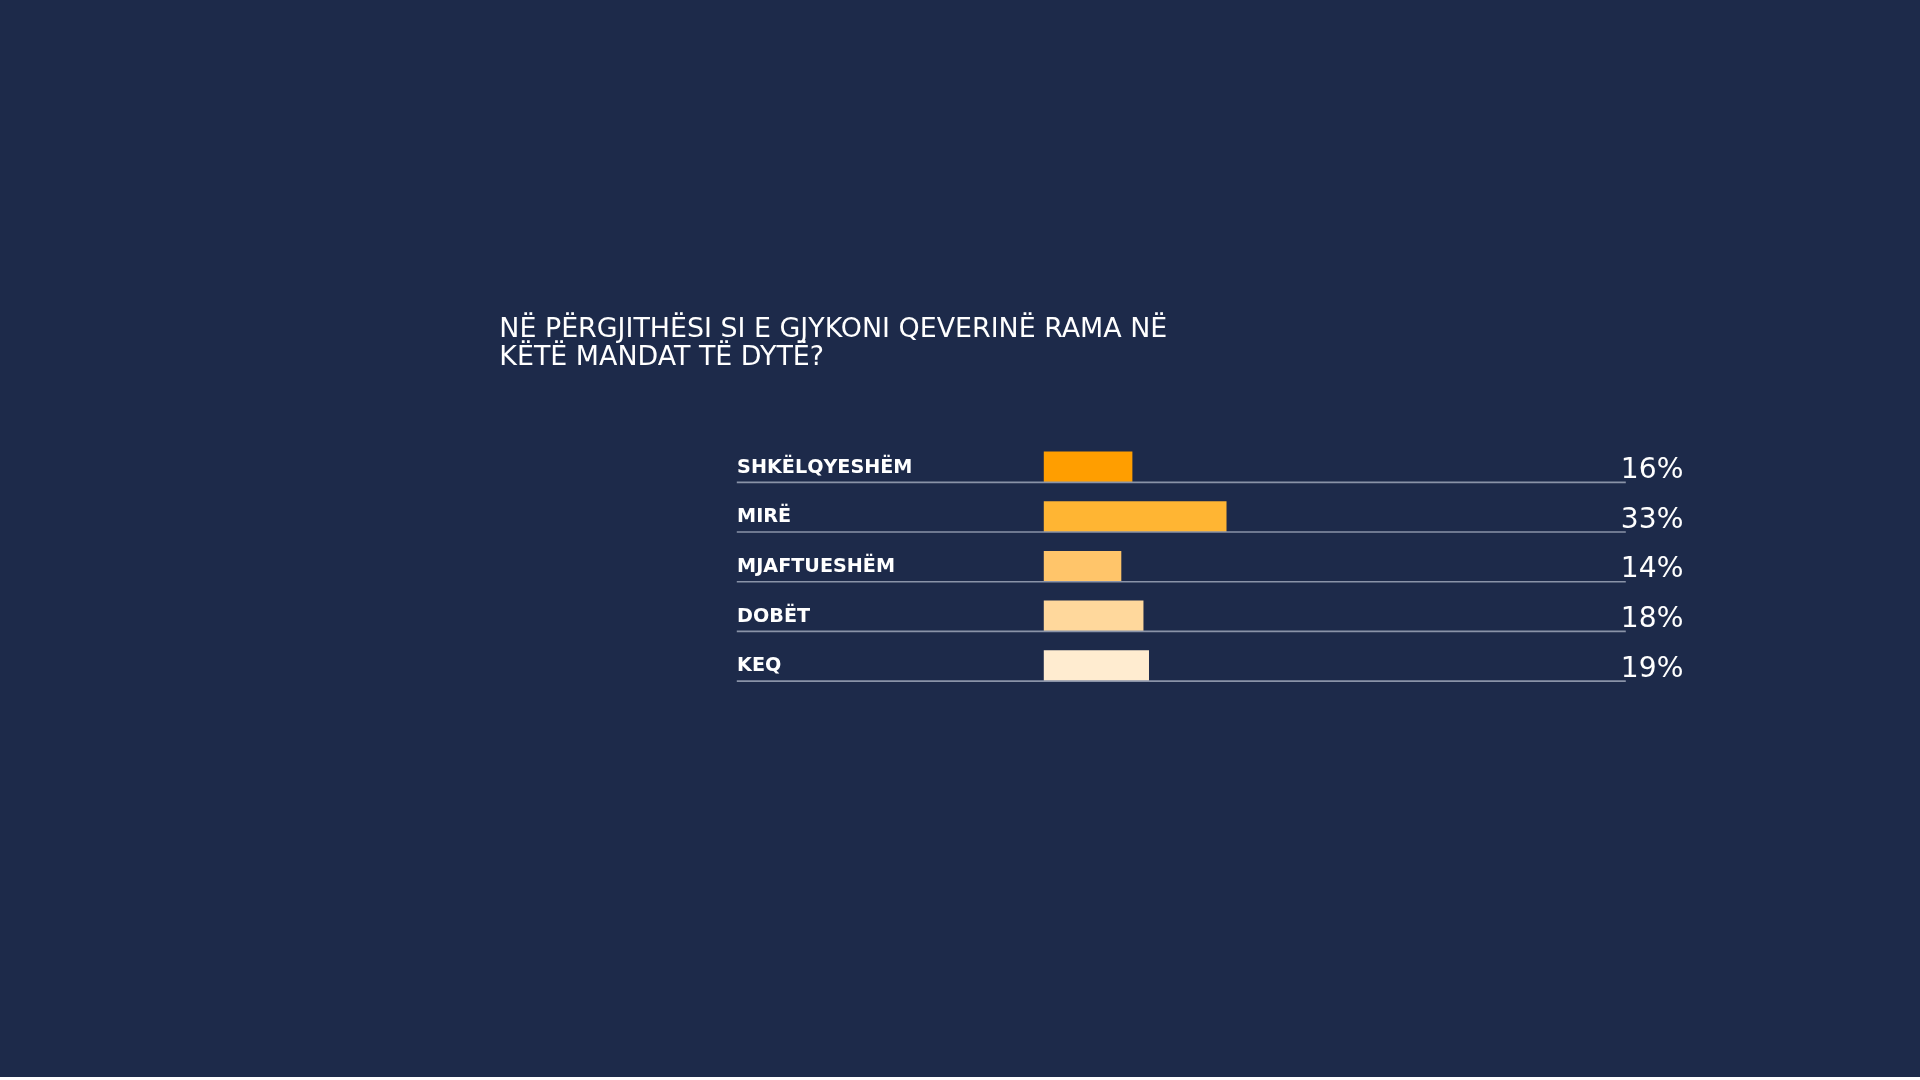 This screenshot has height=1080, width=1920. I want to click on y-tick-label: KEQ, so click(759, 665).